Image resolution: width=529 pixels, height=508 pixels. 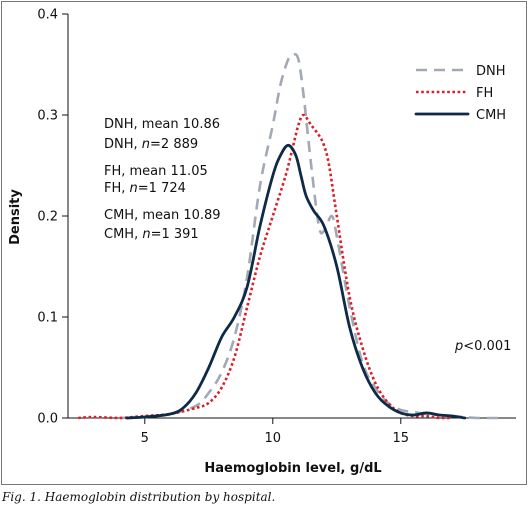 What do you see at coordinates (47, 318) in the screenshot?
I see `y-tick-label: 0.1` at bounding box center [47, 318].